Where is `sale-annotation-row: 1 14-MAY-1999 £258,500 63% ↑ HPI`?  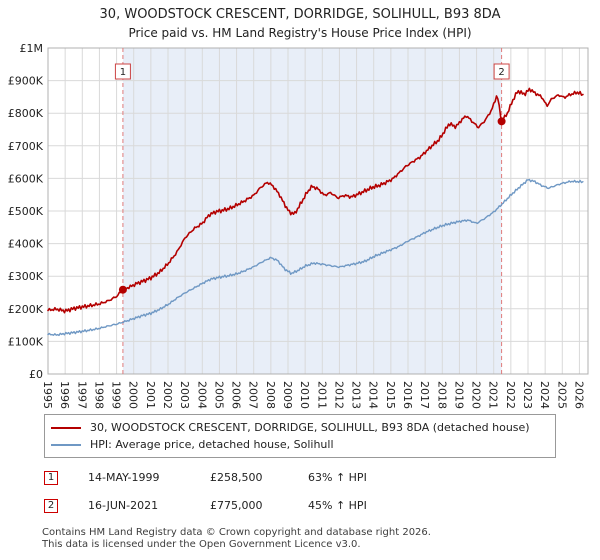
sale-annotation-row: 1 14-MAY-1999 £258,500 63% ↑ HPI is located at coordinates (322, 477).